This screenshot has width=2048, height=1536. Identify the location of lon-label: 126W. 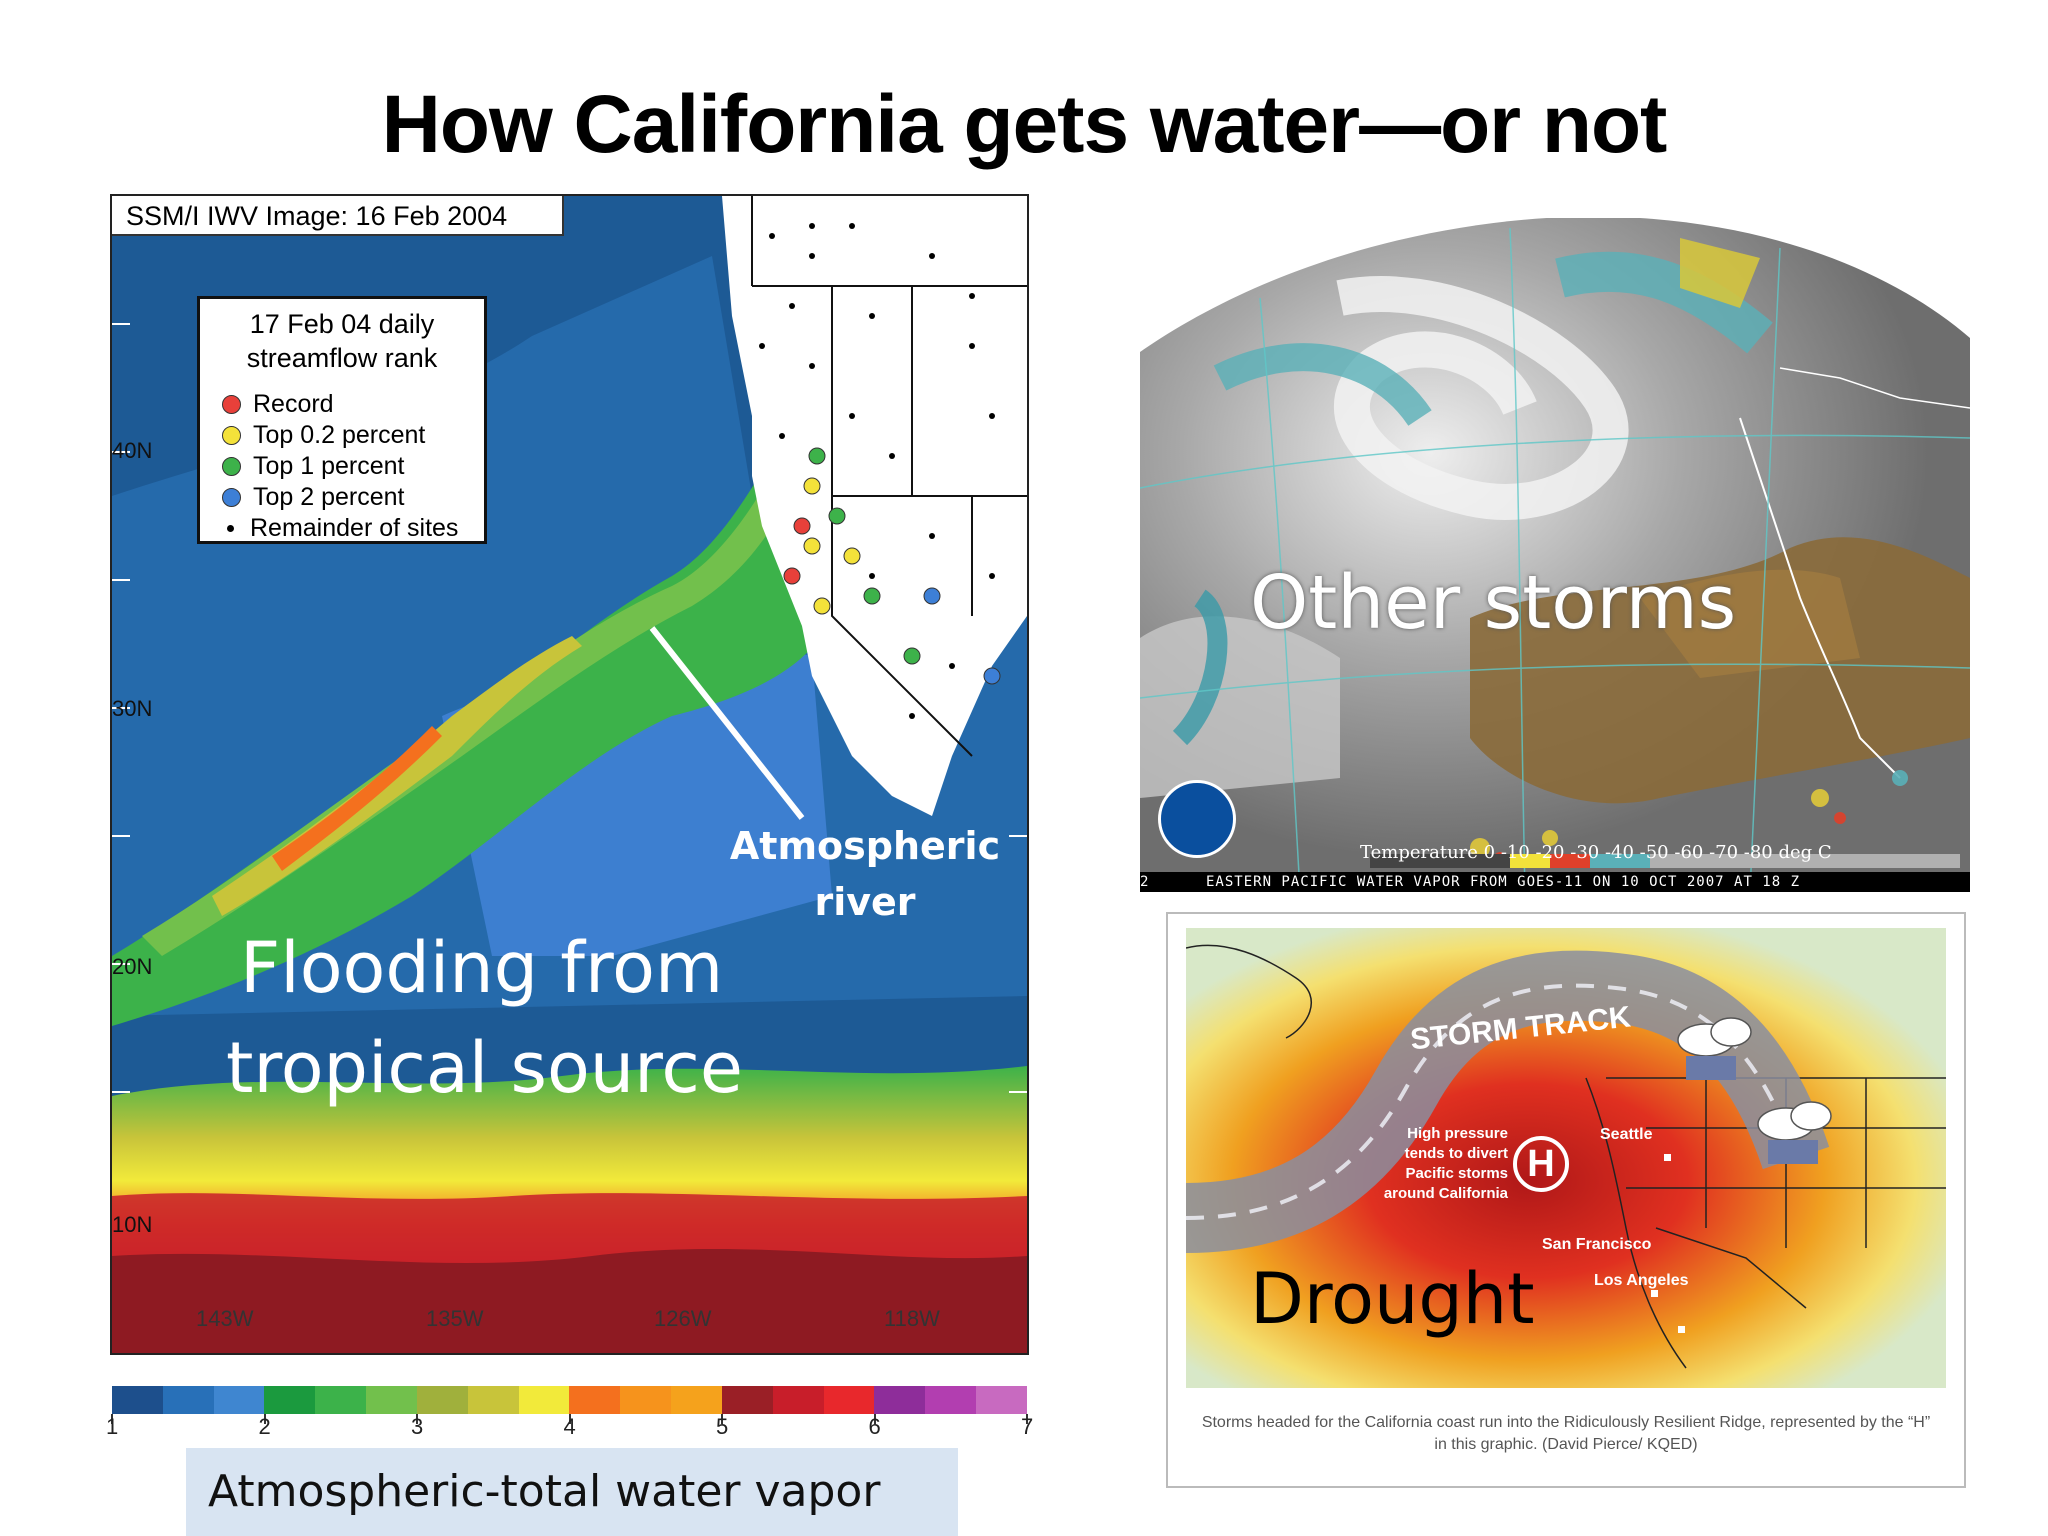
(683, 1318).